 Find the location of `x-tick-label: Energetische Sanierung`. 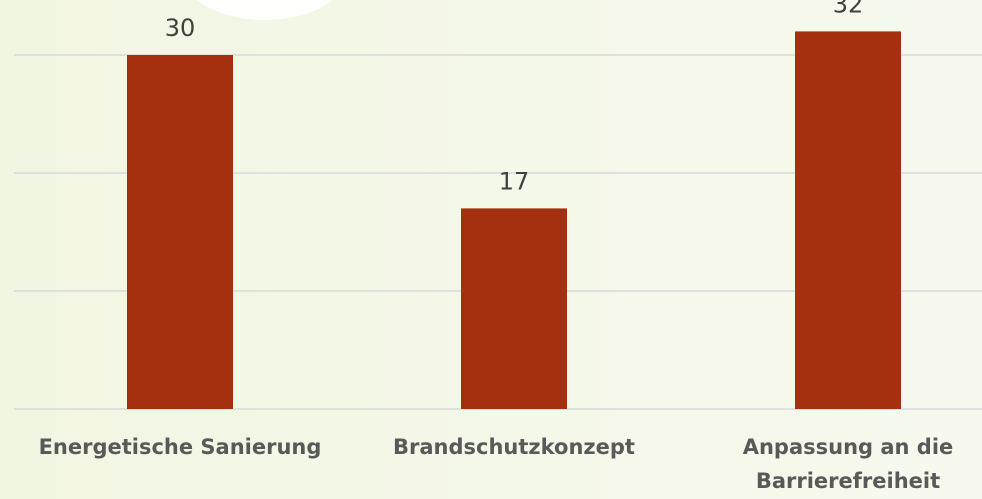

x-tick-label: Energetische Sanierung is located at coordinates (180, 447).